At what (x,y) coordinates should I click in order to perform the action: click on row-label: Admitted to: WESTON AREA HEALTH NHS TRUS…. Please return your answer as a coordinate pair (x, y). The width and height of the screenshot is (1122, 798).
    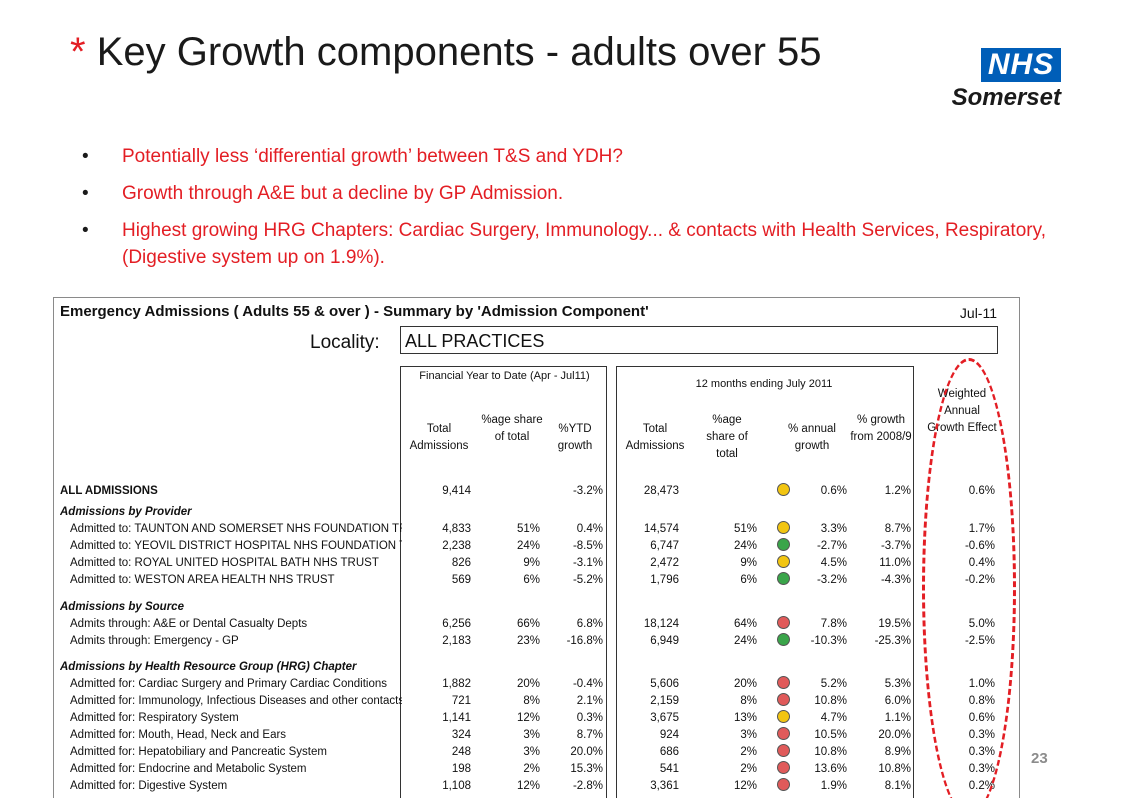
    Looking at the image, I should click on (202, 580).